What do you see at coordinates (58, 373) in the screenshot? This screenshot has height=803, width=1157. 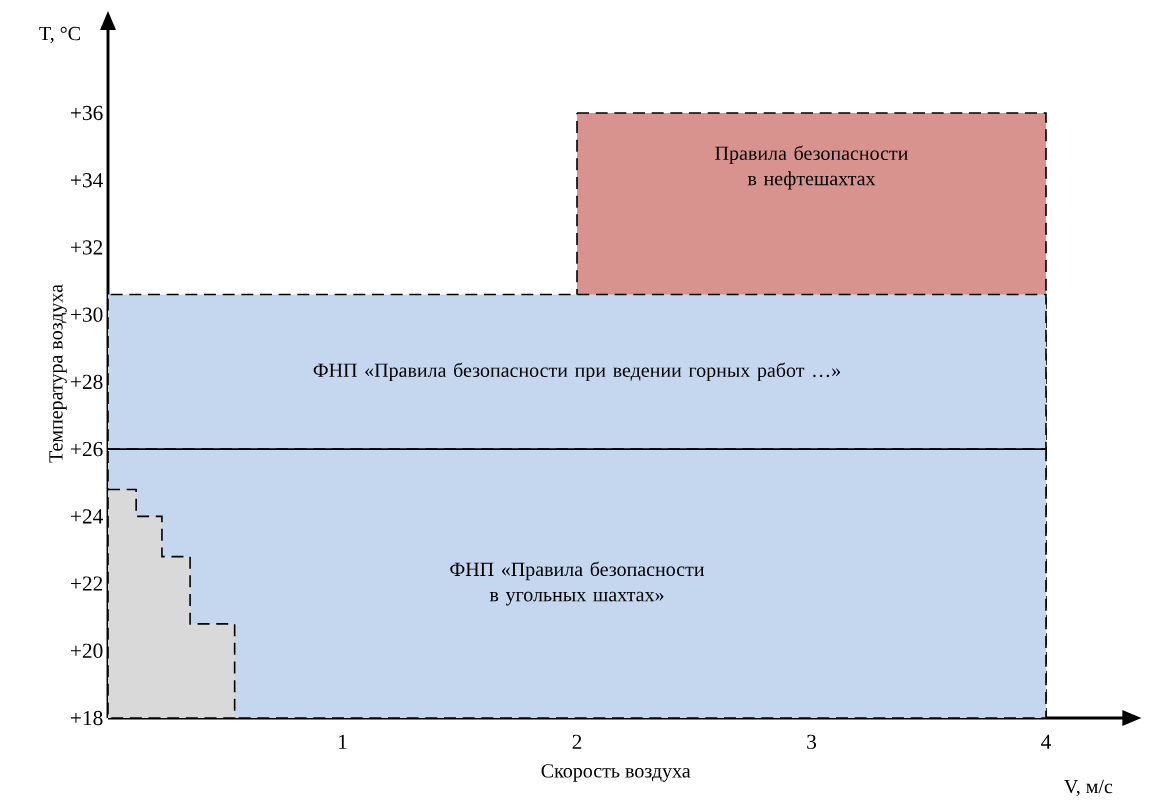 I see `y-axis-title: Температура воздуха` at bounding box center [58, 373].